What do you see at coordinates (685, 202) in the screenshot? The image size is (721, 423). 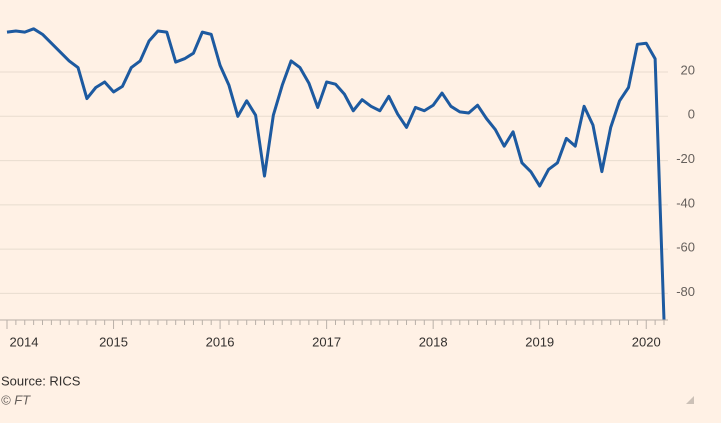 I see `y-tick-label: -40` at bounding box center [685, 202].